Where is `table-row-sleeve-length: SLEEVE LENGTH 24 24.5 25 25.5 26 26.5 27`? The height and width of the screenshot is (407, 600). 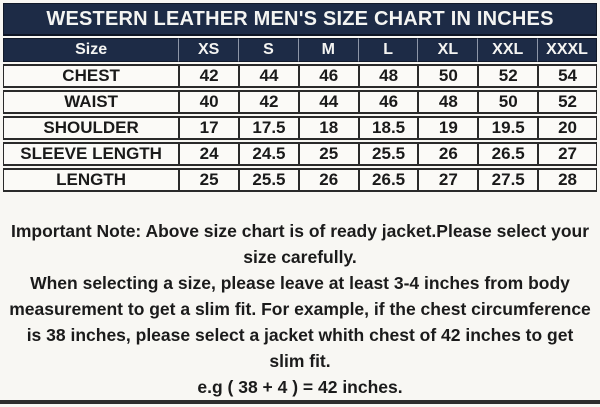 table-row-sleeve-length: SLEEVE LENGTH 24 24.5 25 25.5 26 26.5 27 is located at coordinates (300, 154).